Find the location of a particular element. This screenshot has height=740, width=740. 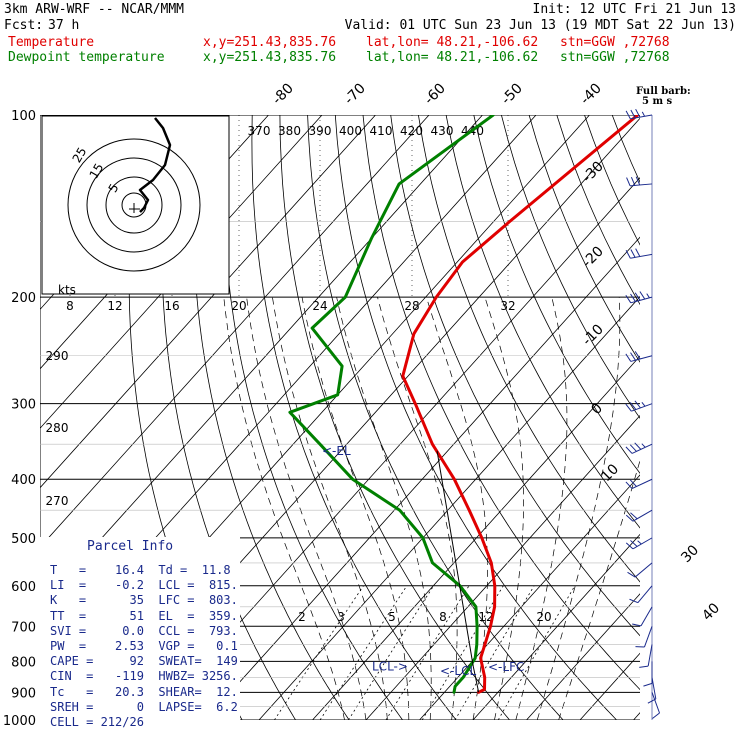

mixing-ratio-label: 20 is located at coordinates (543, 617).